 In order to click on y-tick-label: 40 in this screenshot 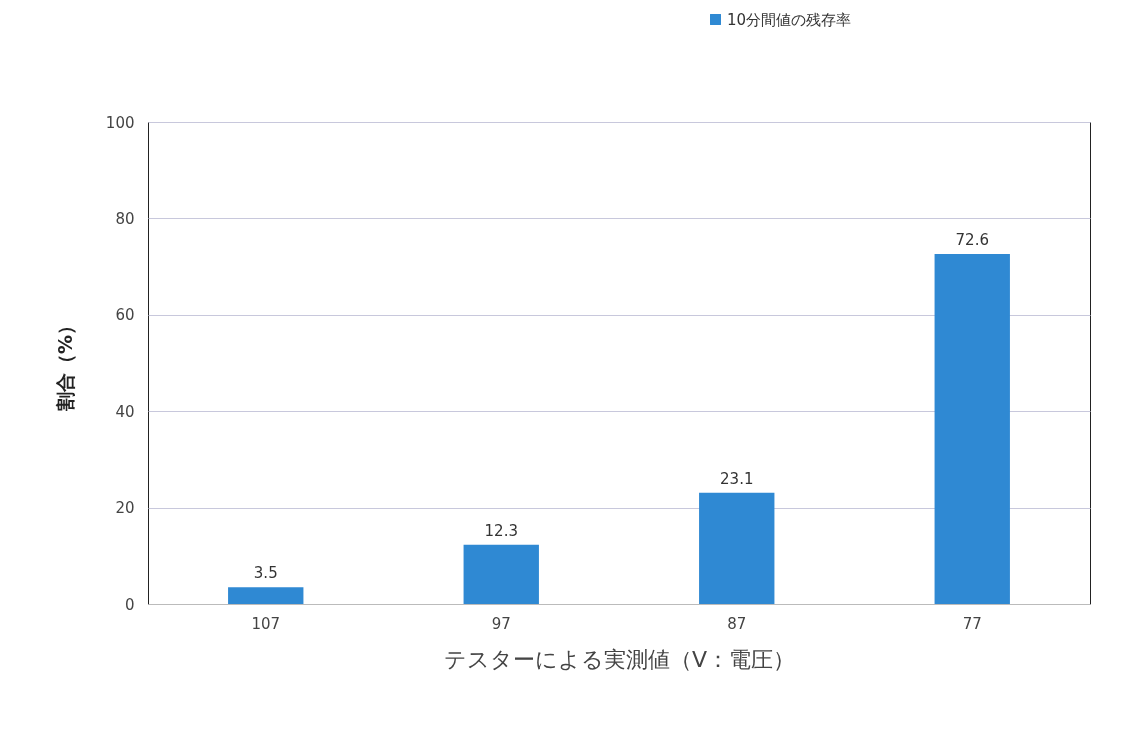, I will do `click(125, 411)`.